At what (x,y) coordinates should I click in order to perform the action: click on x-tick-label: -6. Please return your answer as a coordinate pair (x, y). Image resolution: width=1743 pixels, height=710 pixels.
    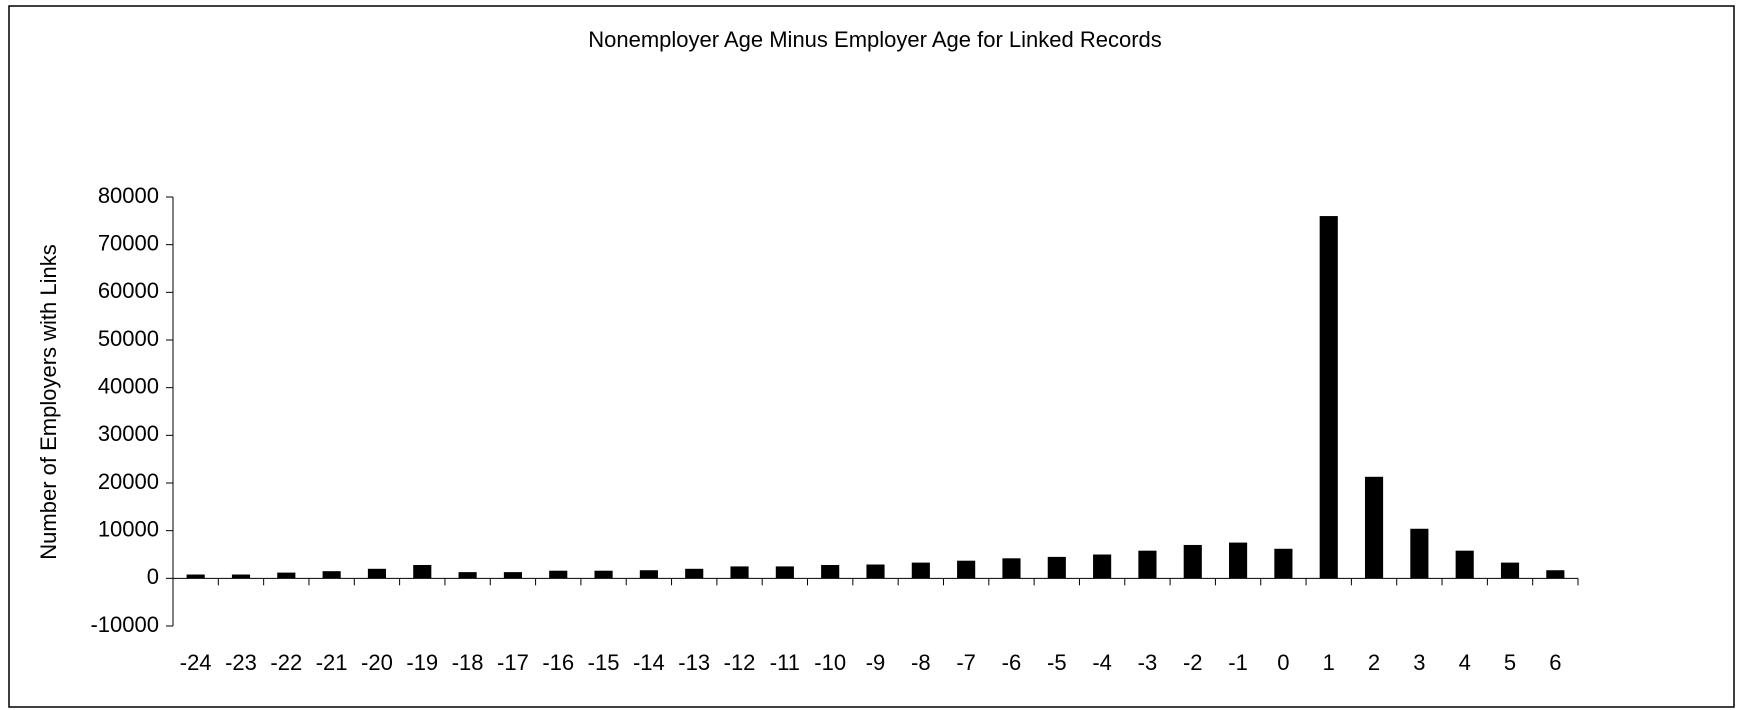
    Looking at the image, I should click on (1012, 662).